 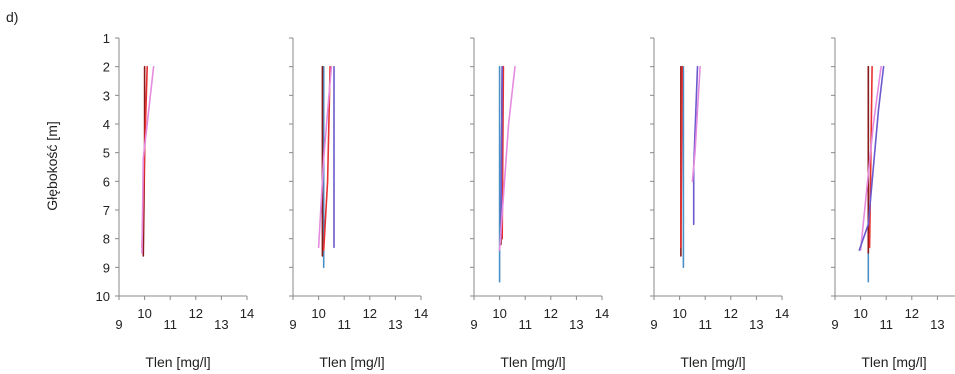 I want to click on y-axis-label: Głębokość [m], so click(x=52, y=165).